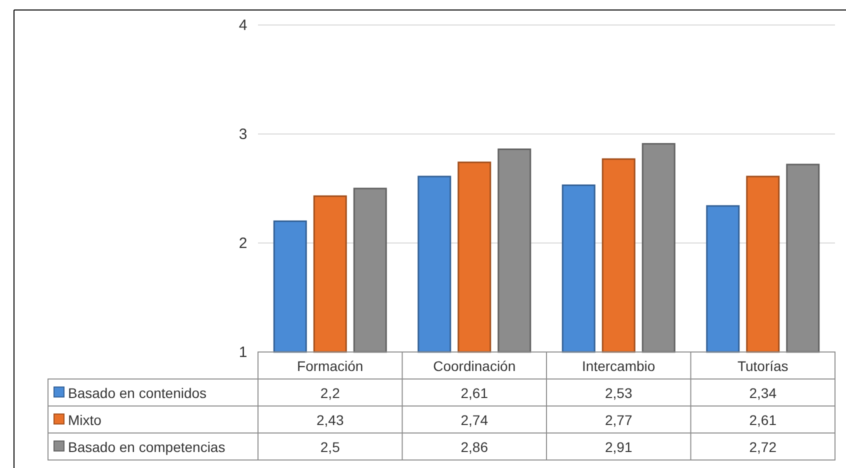 The width and height of the screenshot is (846, 468). Describe the element at coordinates (619, 366) in the screenshot. I see `x-tick-label: Intercambio` at that location.